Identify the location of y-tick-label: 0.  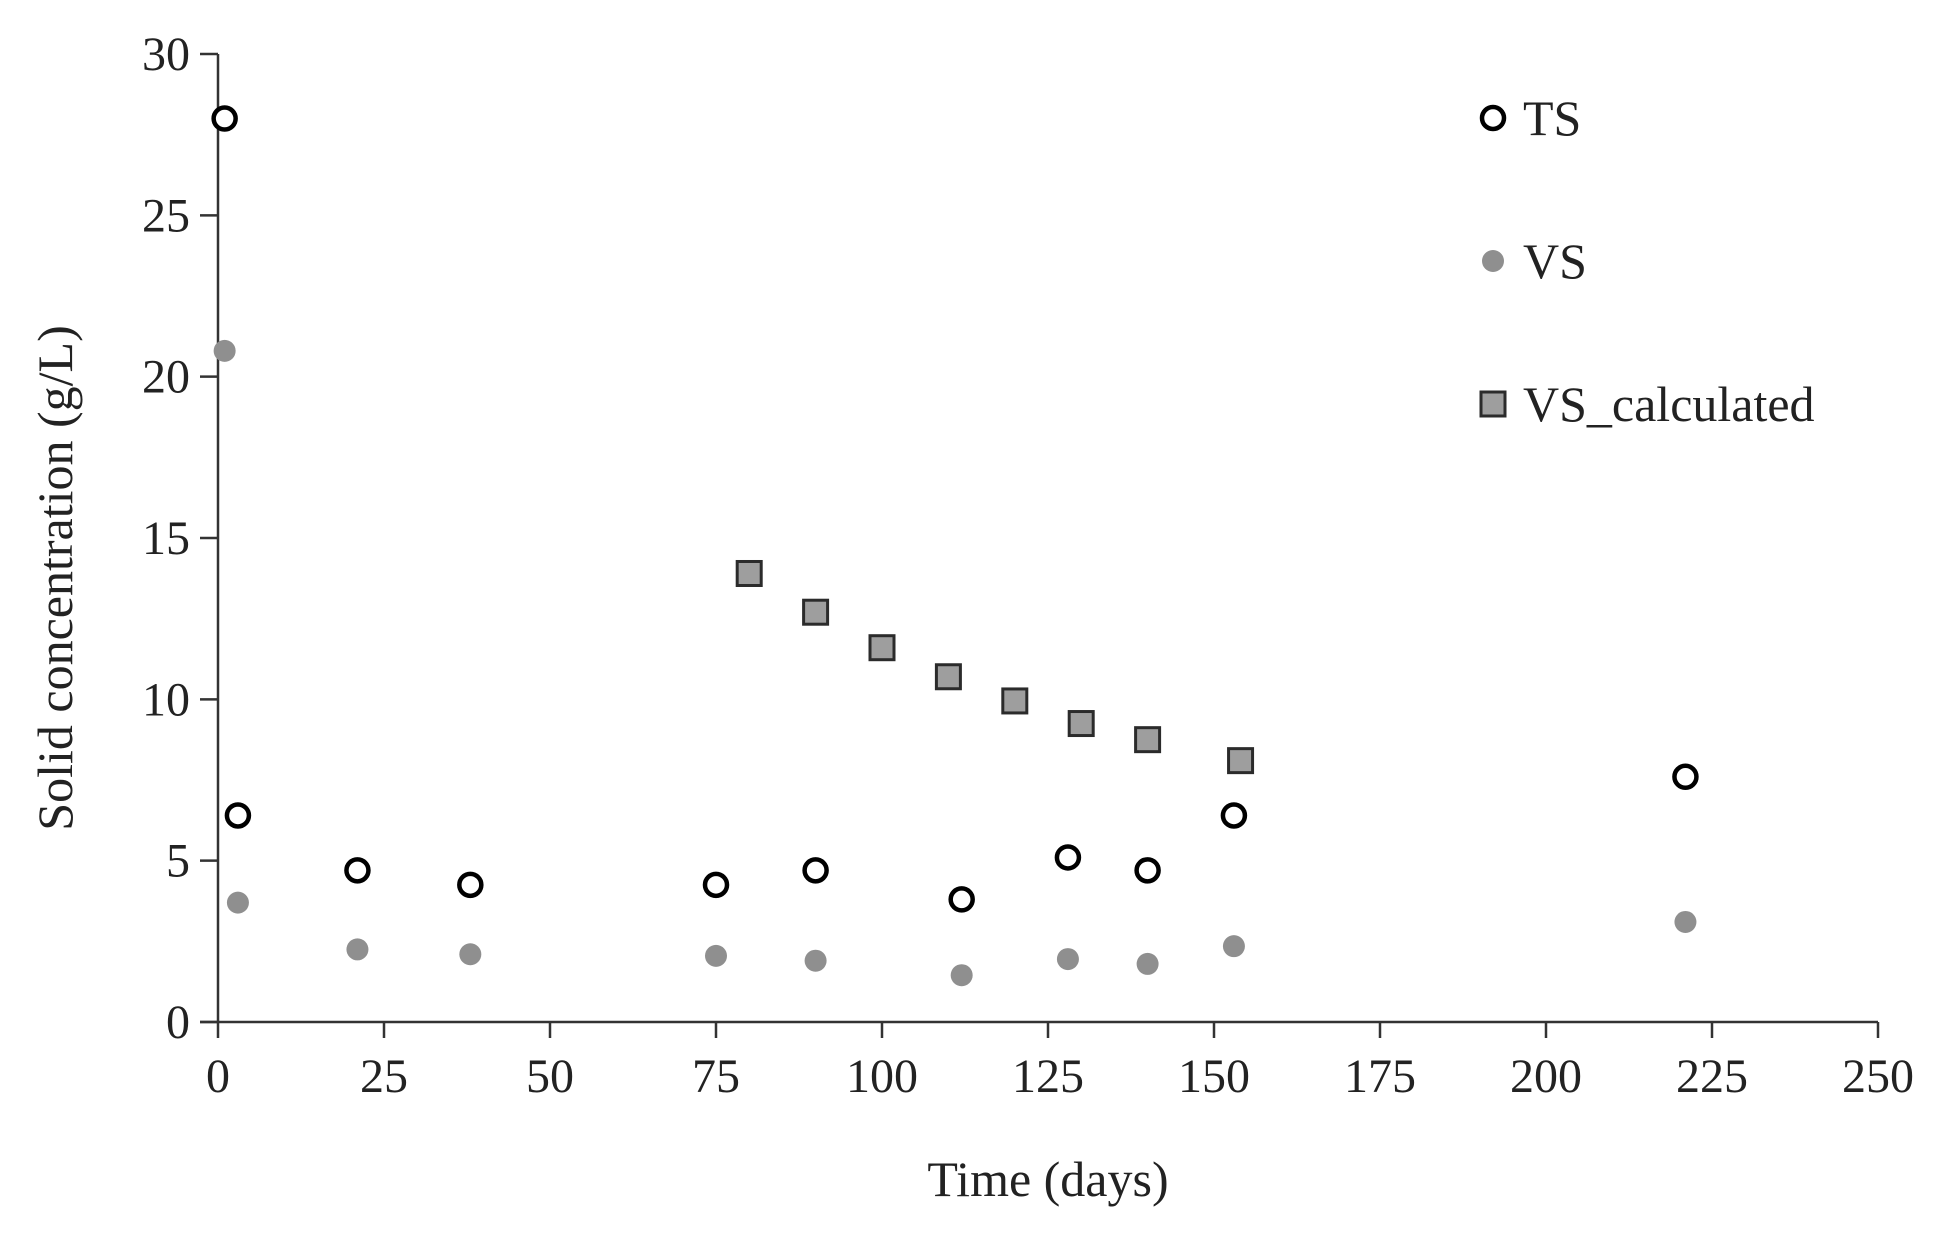
(178, 1022).